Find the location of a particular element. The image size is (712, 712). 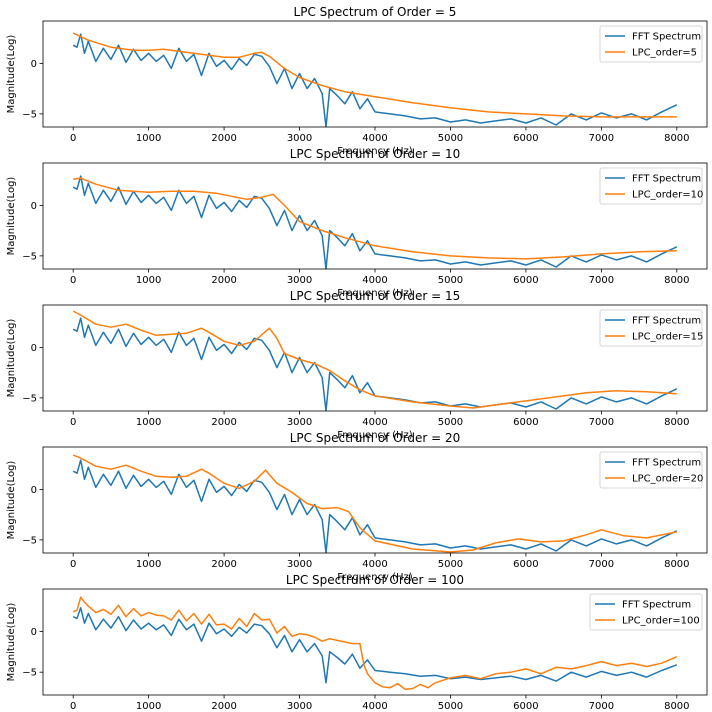

legend: FFT Spectrum LPC_order=10 is located at coordinates (651, 186).